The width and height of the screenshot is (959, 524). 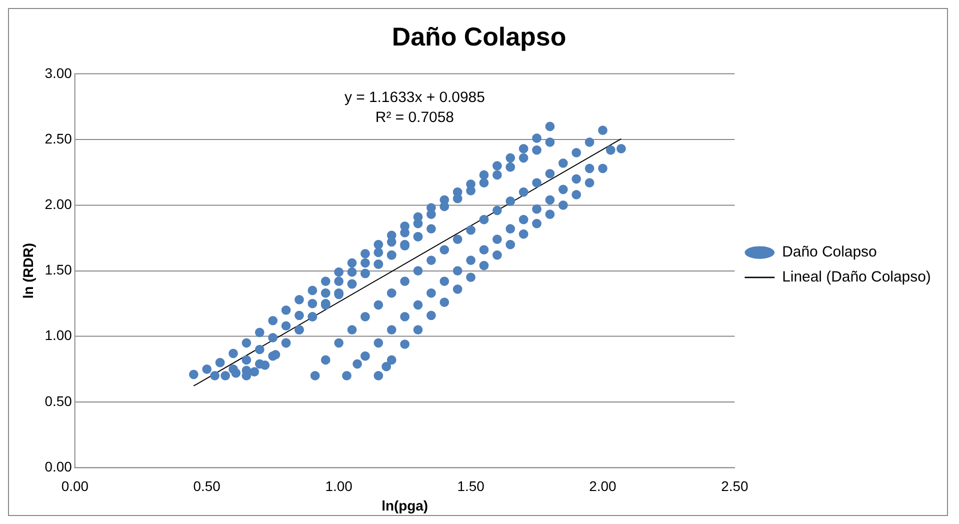 What do you see at coordinates (75, 486) in the screenshot?
I see `x-tick-label: 0.00` at bounding box center [75, 486].